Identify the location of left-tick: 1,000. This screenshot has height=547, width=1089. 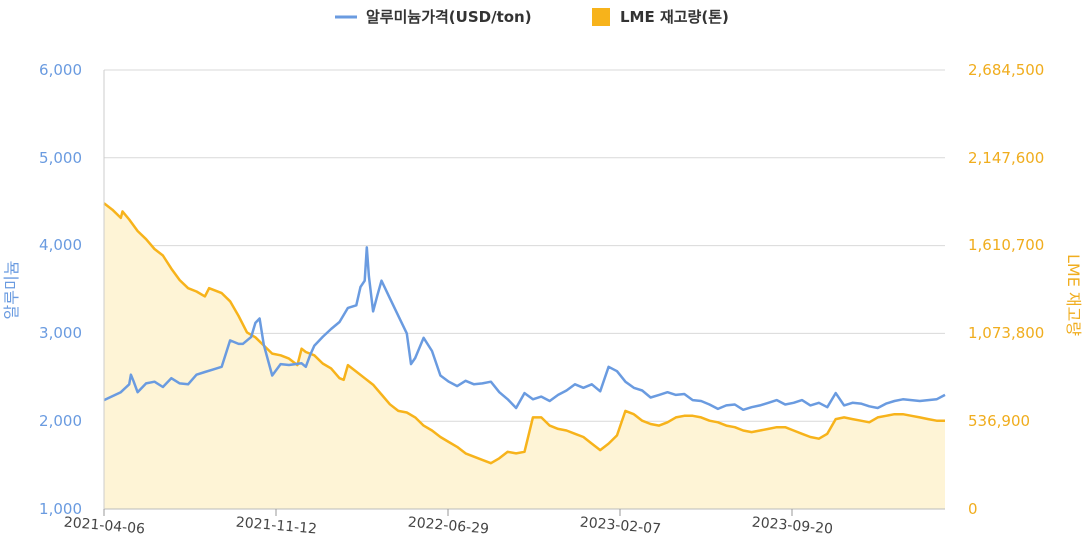
(60, 509).